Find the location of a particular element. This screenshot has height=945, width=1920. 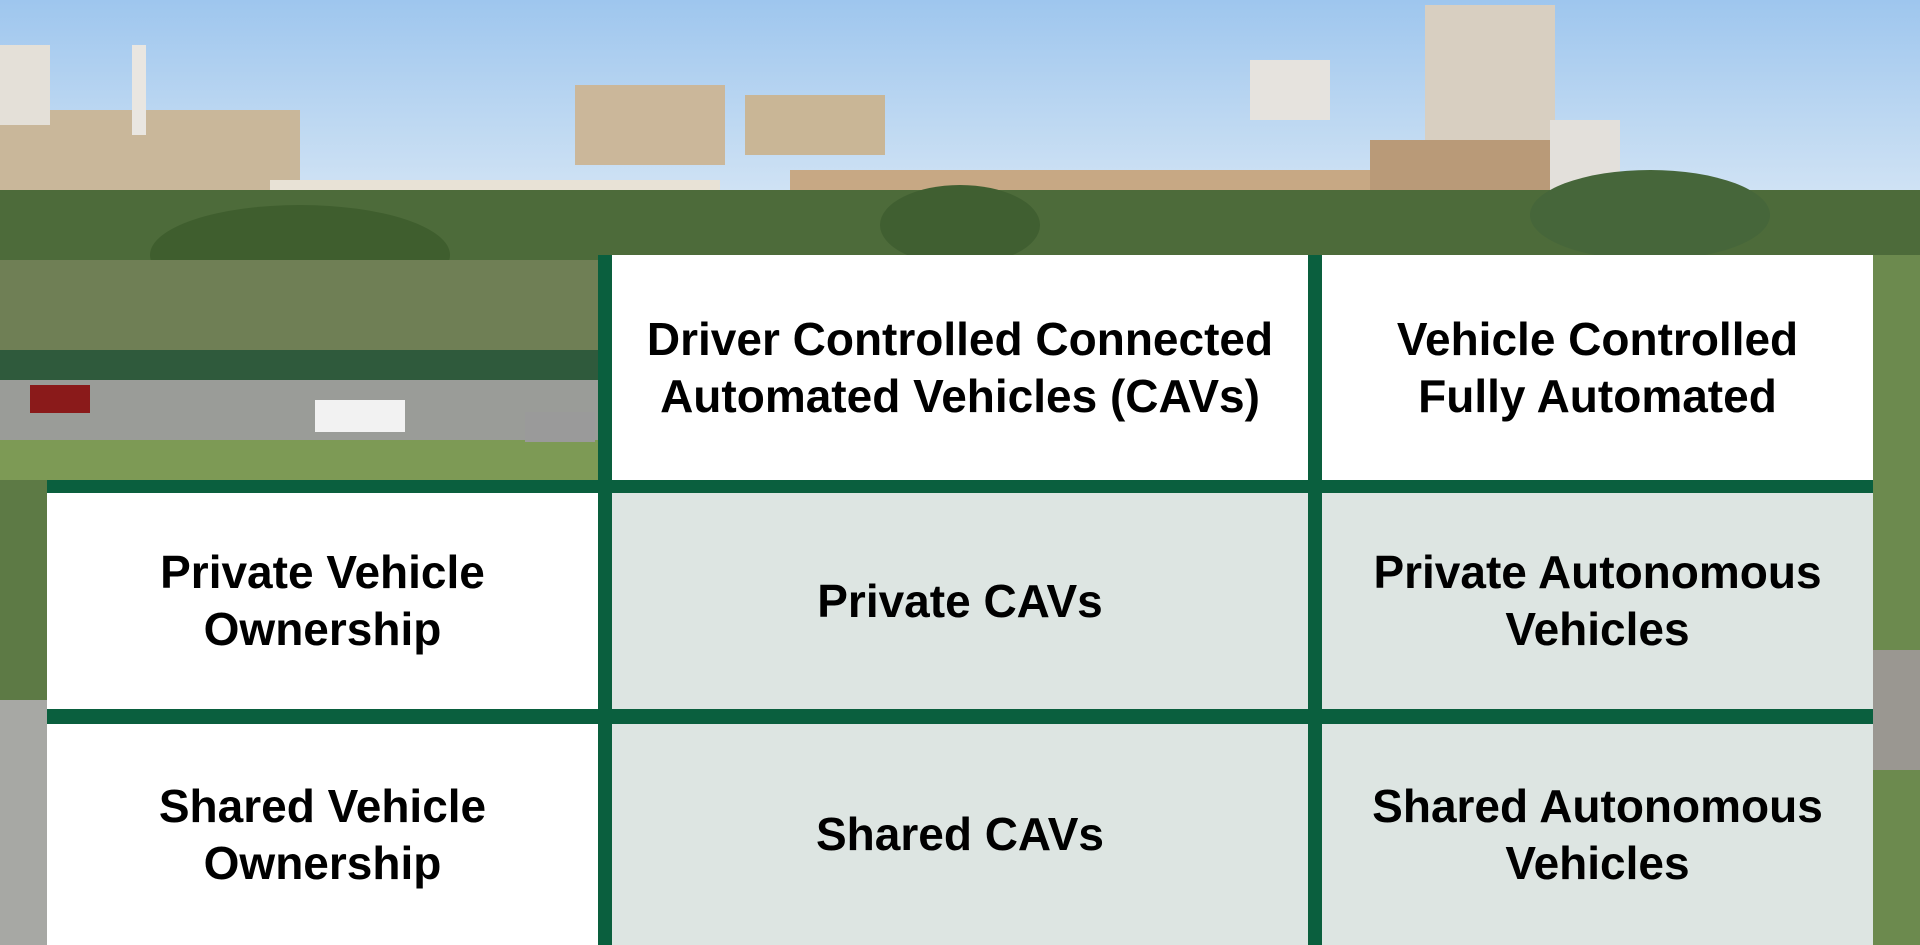

row-header: Shared Vehicle Ownership is located at coordinates (322, 834).